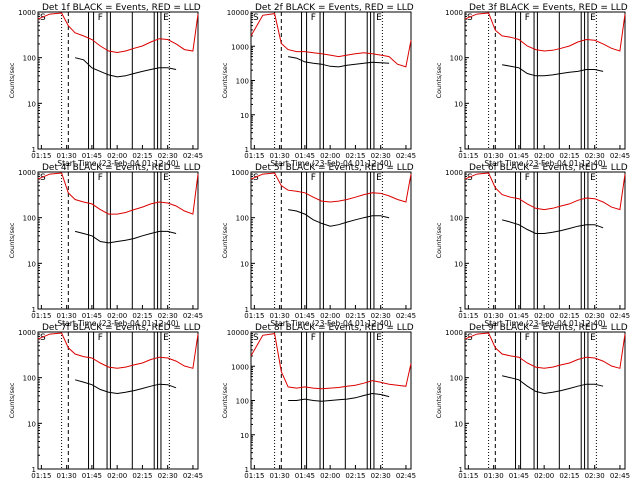 Image resolution: width=640 pixels, height=480 pixels. Describe the element at coordinates (334, 8) in the screenshot. I see `panel-title: Det 2f BLACK = Events, RED = LLD` at that location.